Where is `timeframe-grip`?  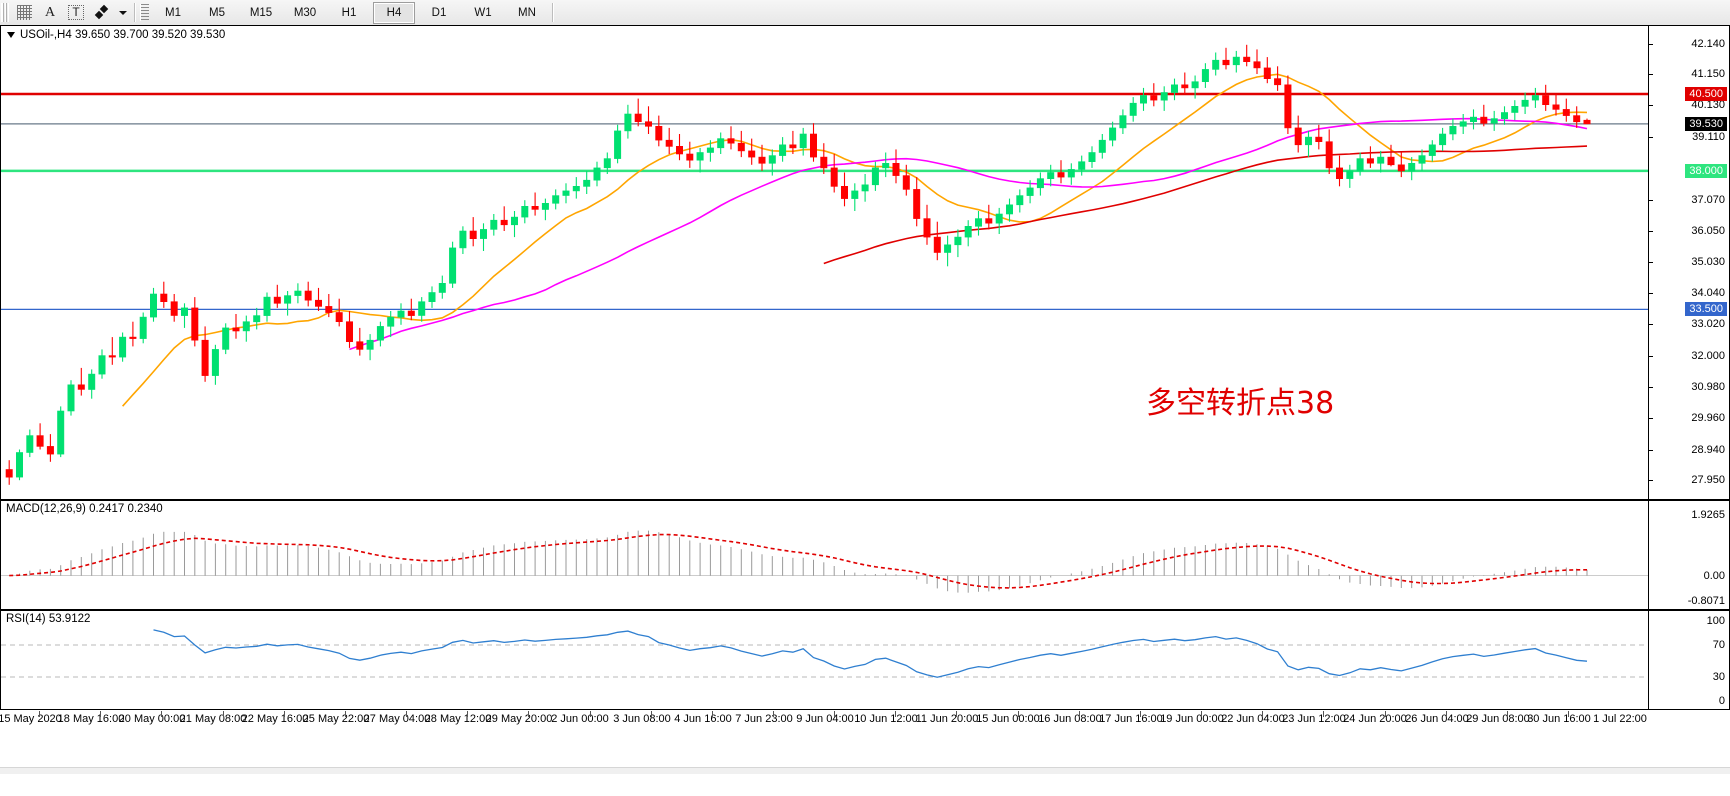 timeframe-grip is located at coordinates (144, 12).